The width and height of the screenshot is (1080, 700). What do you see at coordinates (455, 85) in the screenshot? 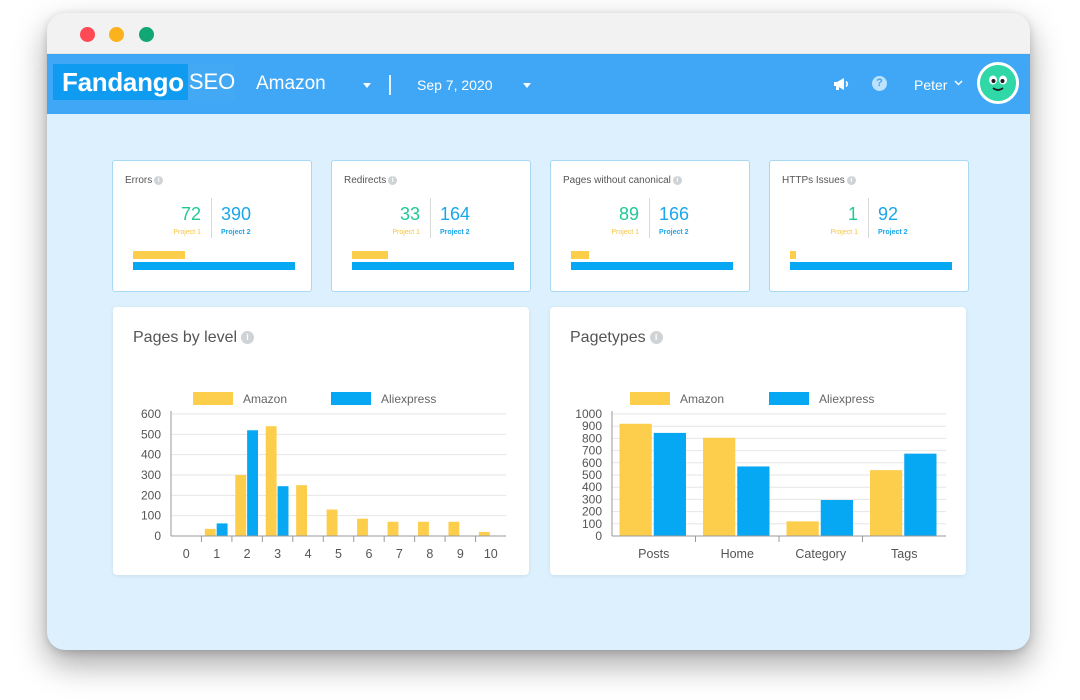
I see `date-selector: Sep 7, 2020` at bounding box center [455, 85].